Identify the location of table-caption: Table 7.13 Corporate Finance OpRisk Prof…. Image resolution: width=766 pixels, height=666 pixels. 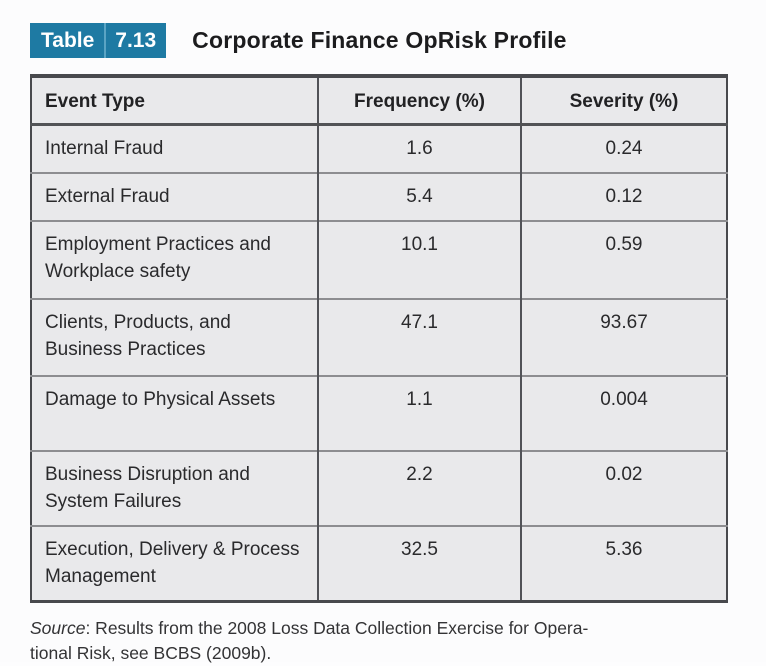
(383, 40).